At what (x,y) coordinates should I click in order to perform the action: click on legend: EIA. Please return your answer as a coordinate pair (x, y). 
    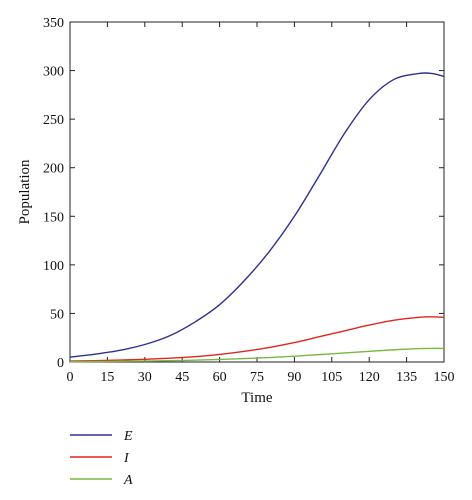
    Looking at the image, I should click on (101, 458).